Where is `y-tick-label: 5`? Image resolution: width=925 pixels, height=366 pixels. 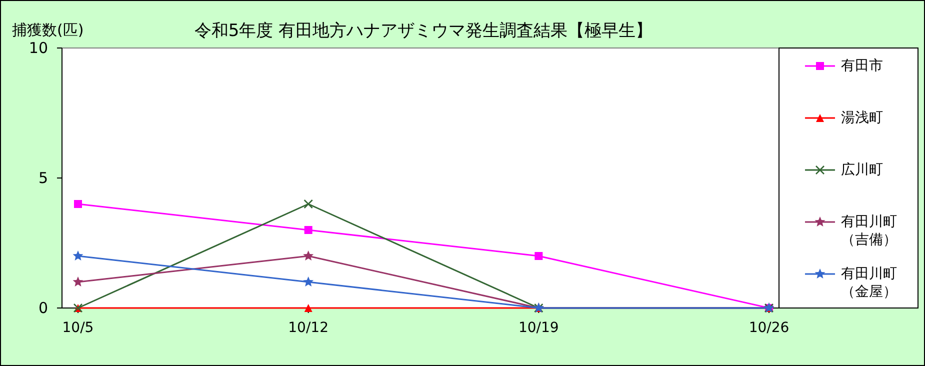
y-tick-label: 5 is located at coordinates (43, 178).